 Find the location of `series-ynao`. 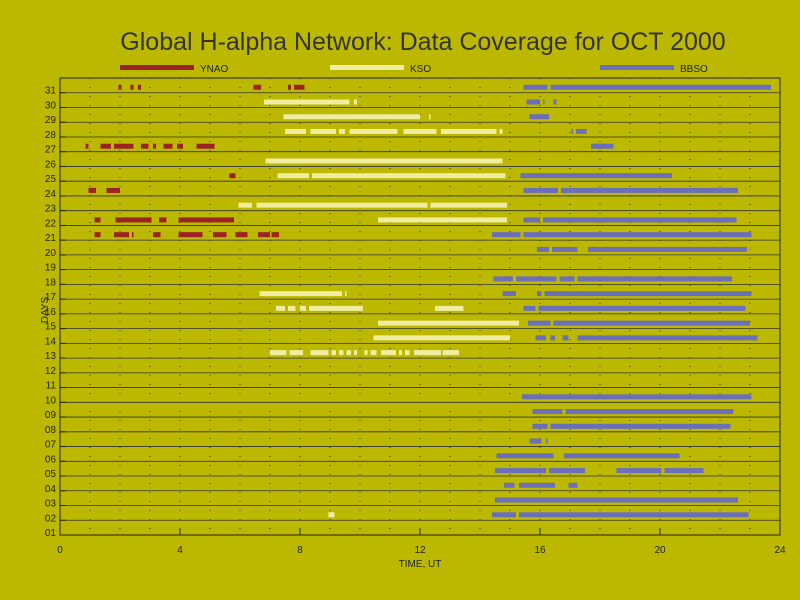

series-ynao is located at coordinates (195, 161).